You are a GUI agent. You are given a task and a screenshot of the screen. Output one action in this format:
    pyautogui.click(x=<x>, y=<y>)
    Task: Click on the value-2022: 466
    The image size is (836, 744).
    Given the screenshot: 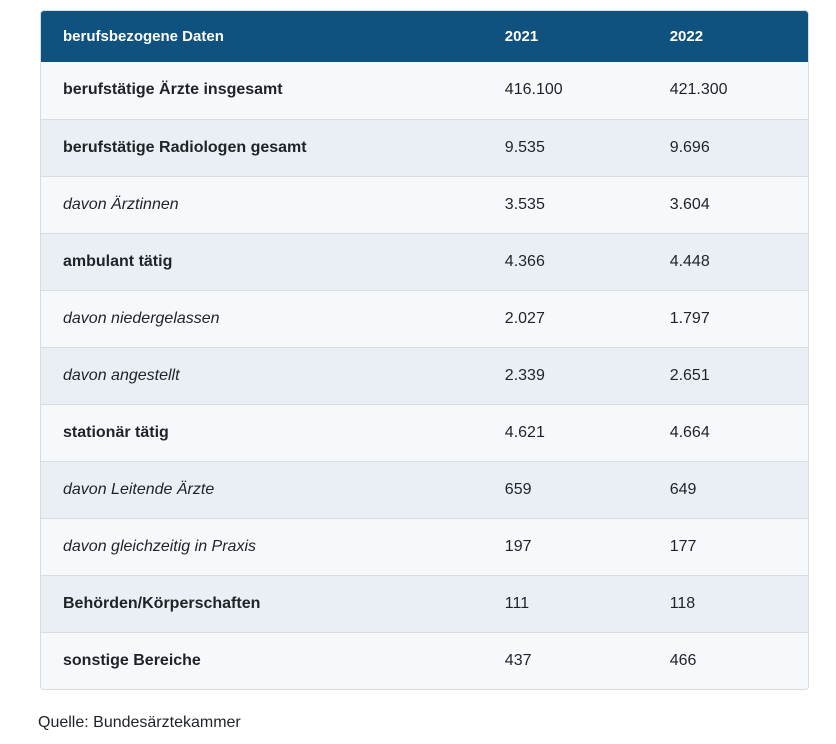 What is the action you would take?
    pyautogui.click(x=727, y=660)
    